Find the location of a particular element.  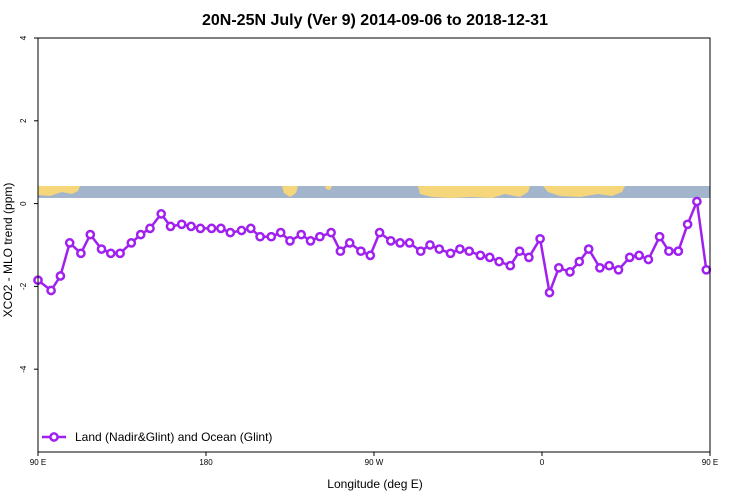

land-mass-mexico is located at coordinates (290, 191).